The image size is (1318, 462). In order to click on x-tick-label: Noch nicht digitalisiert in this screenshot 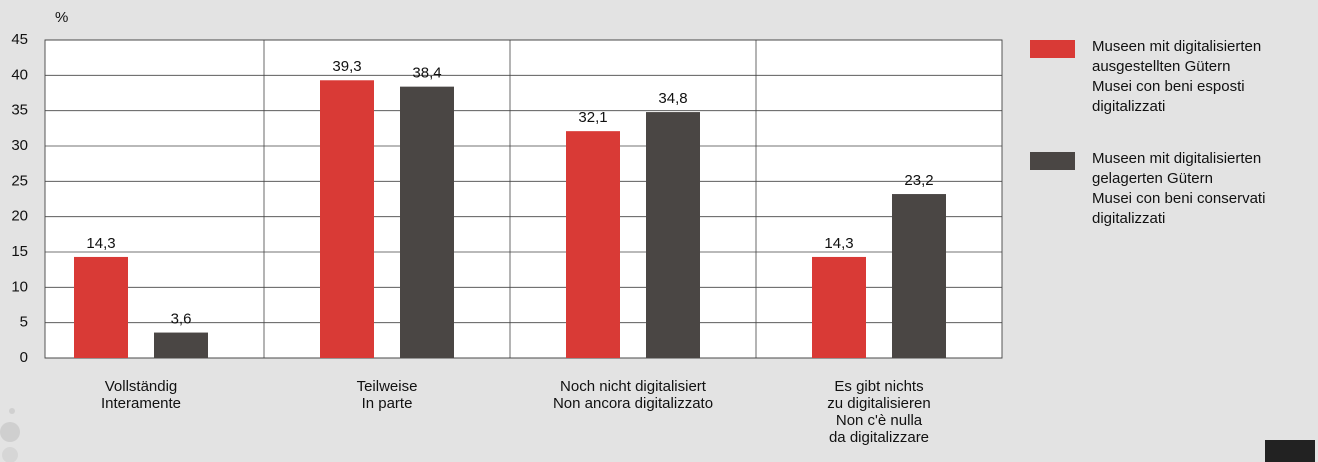, I will do `click(633, 386)`.